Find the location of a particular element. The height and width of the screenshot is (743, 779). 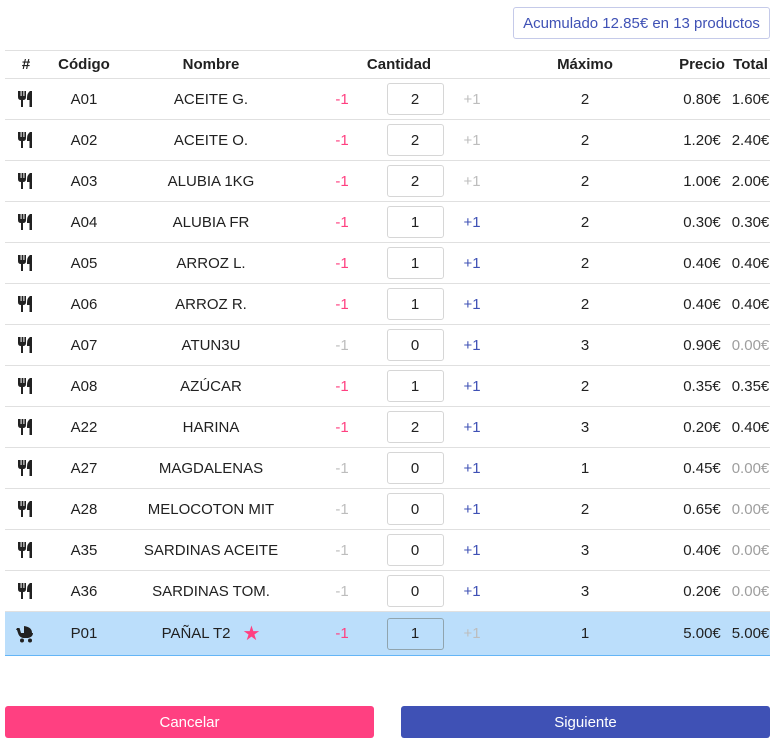

cancel-button: Cancelar is located at coordinates (189, 722).